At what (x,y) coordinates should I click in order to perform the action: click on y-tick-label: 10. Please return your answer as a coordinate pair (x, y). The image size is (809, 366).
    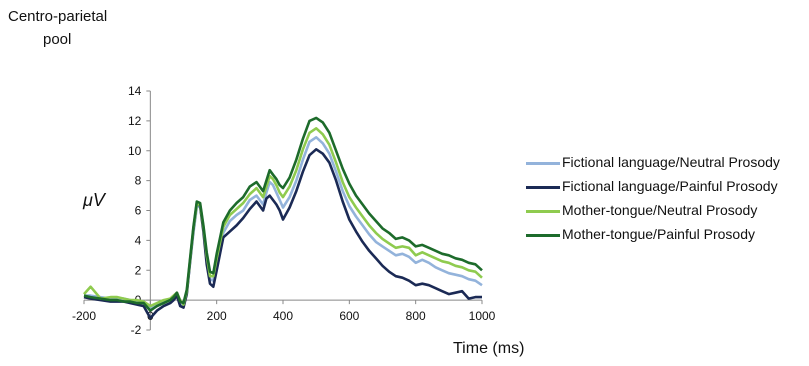
    Looking at the image, I should click on (135, 151).